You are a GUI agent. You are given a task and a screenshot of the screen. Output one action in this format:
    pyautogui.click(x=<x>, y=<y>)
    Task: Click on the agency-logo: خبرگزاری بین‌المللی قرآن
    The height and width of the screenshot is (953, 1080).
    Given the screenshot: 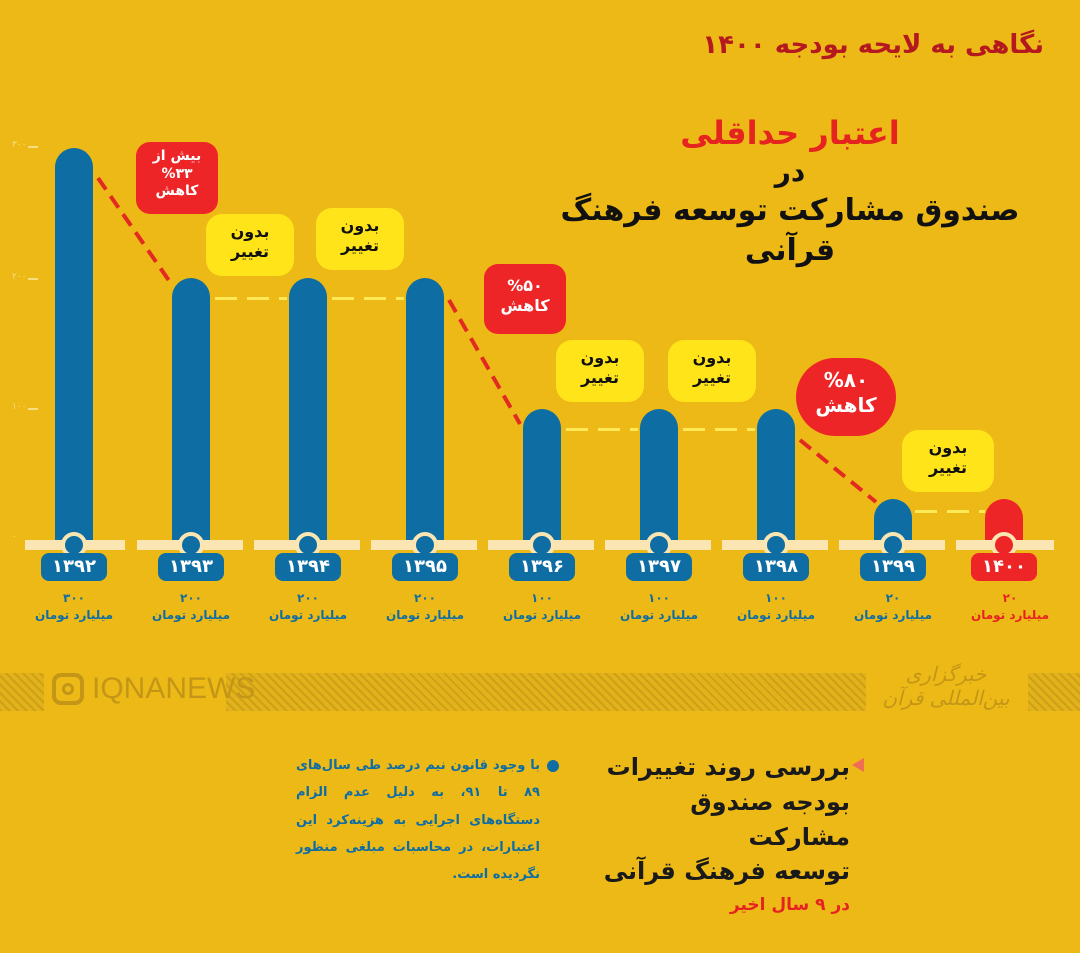 What is the action you would take?
    pyautogui.click(x=946, y=686)
    